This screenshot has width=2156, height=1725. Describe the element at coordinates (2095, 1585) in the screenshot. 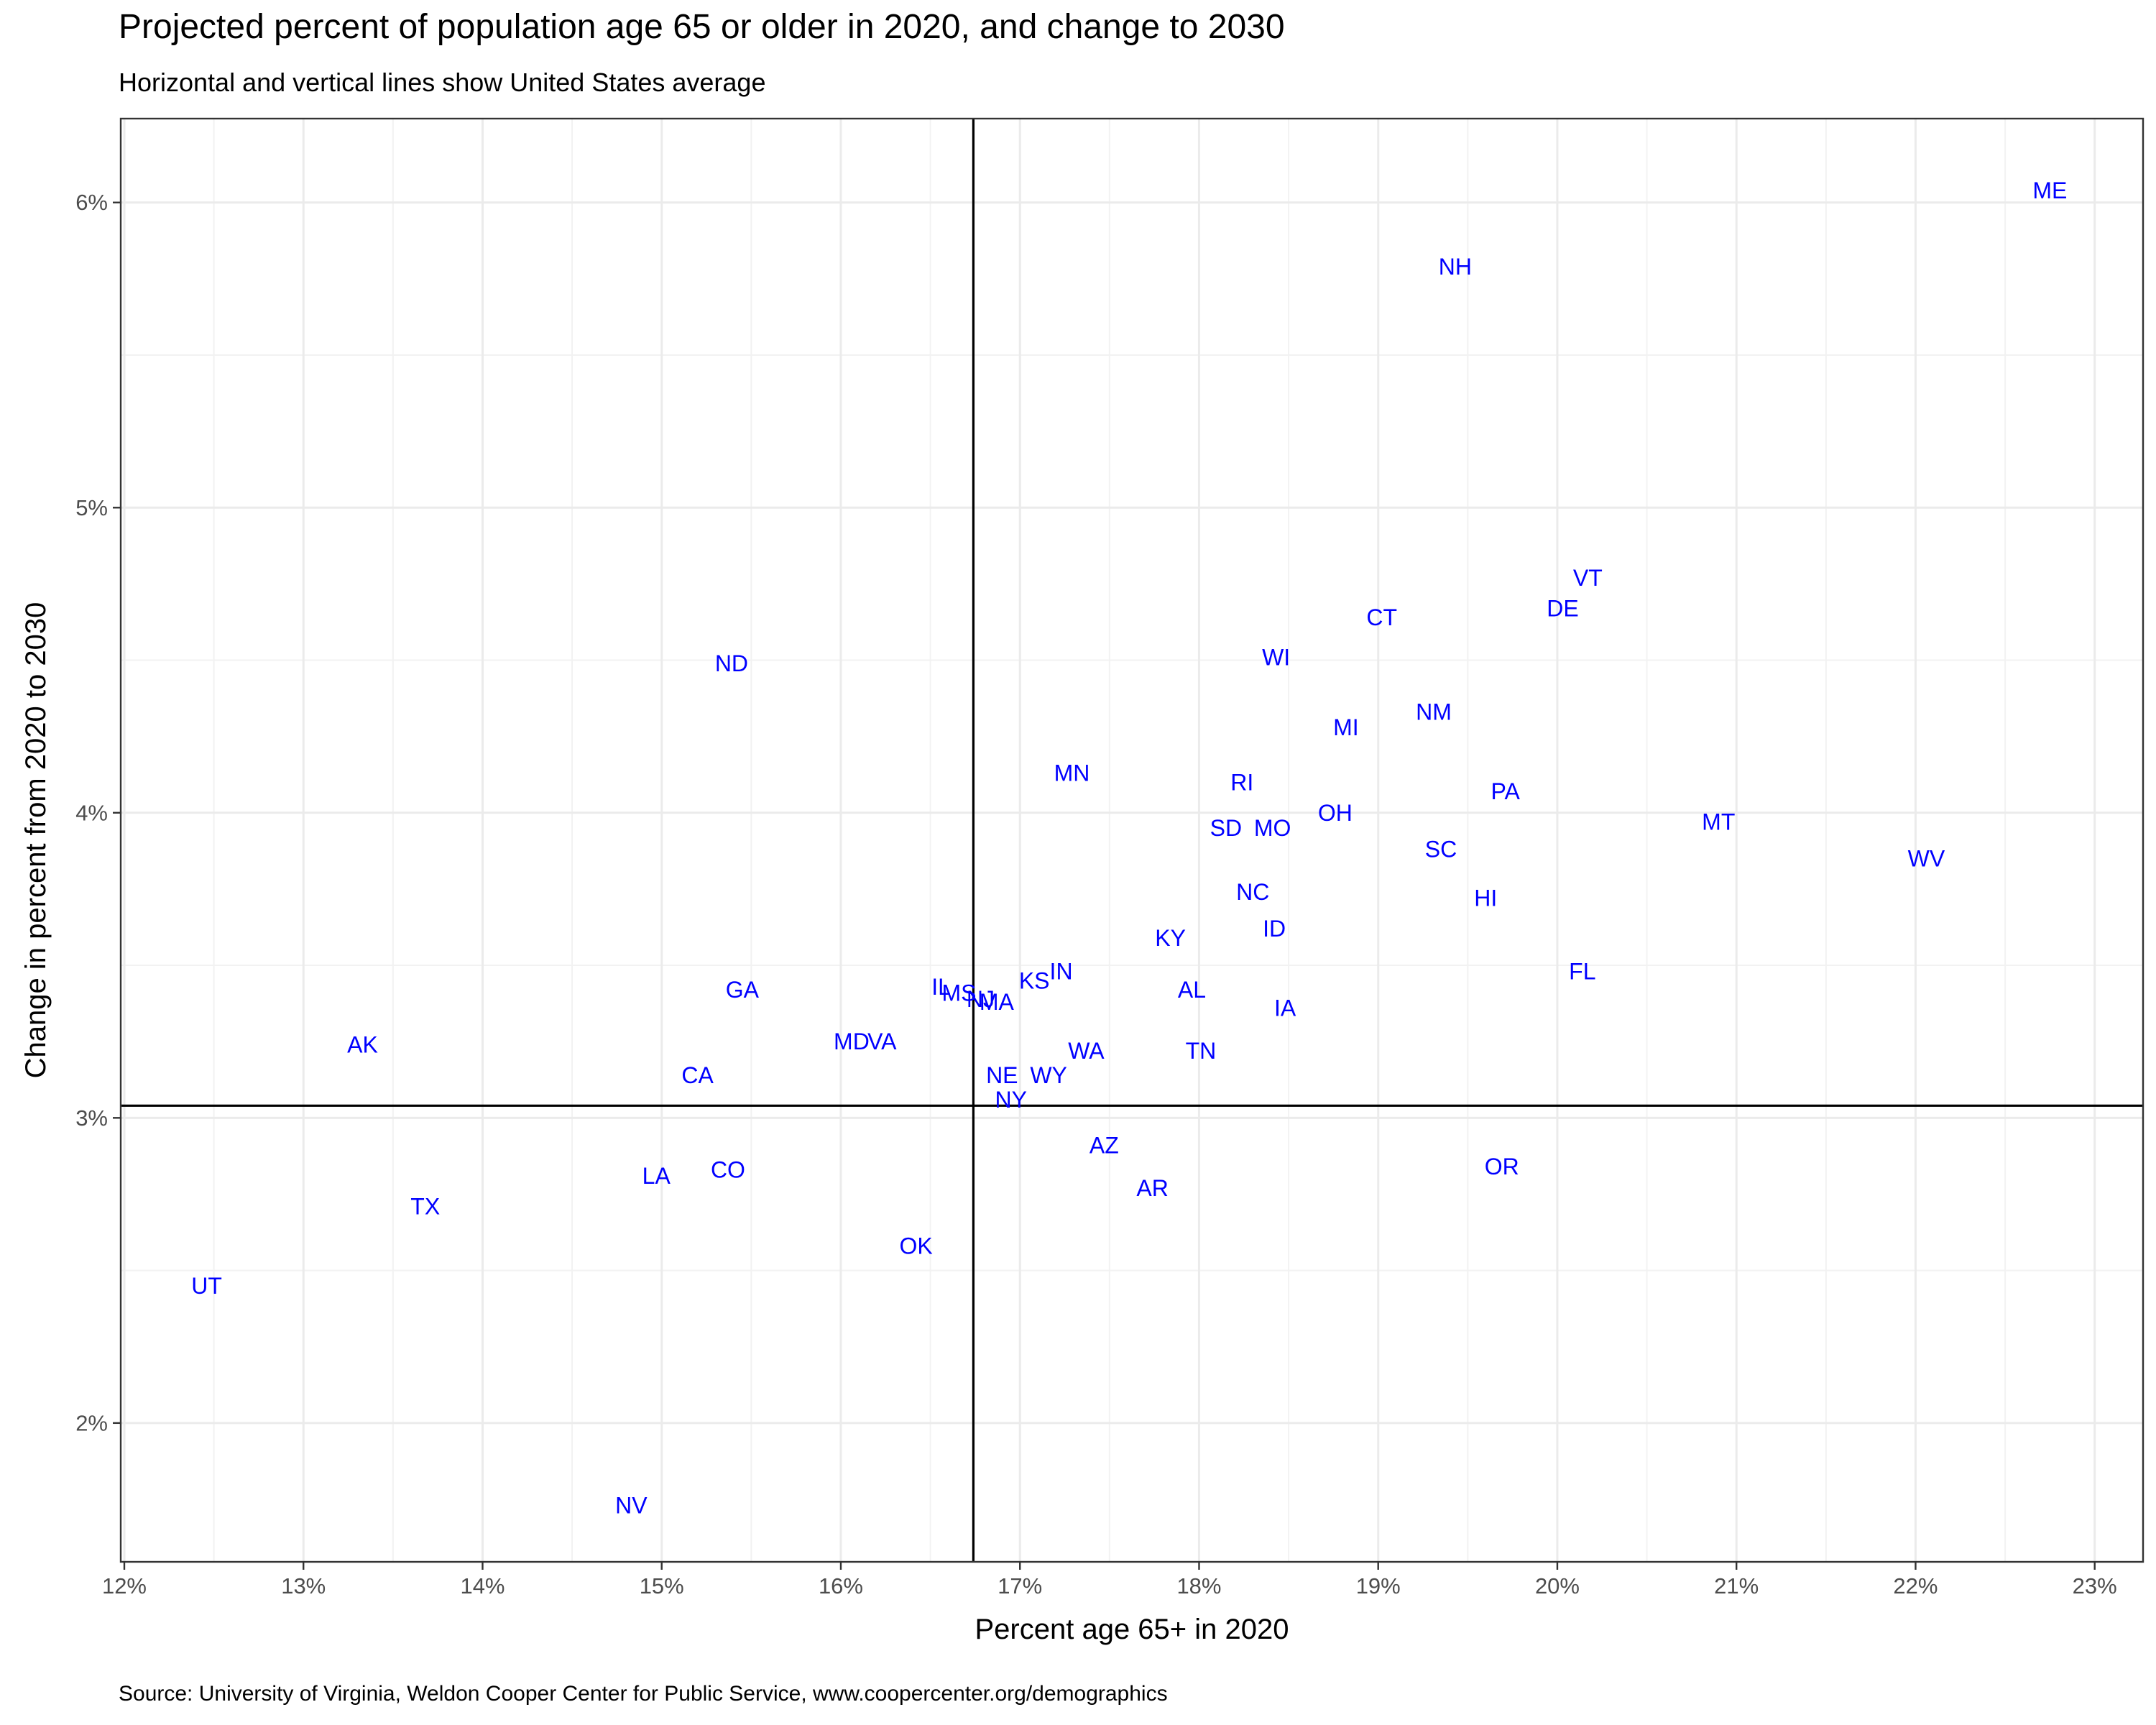

I see `x-tick-label: 23%` at that location.